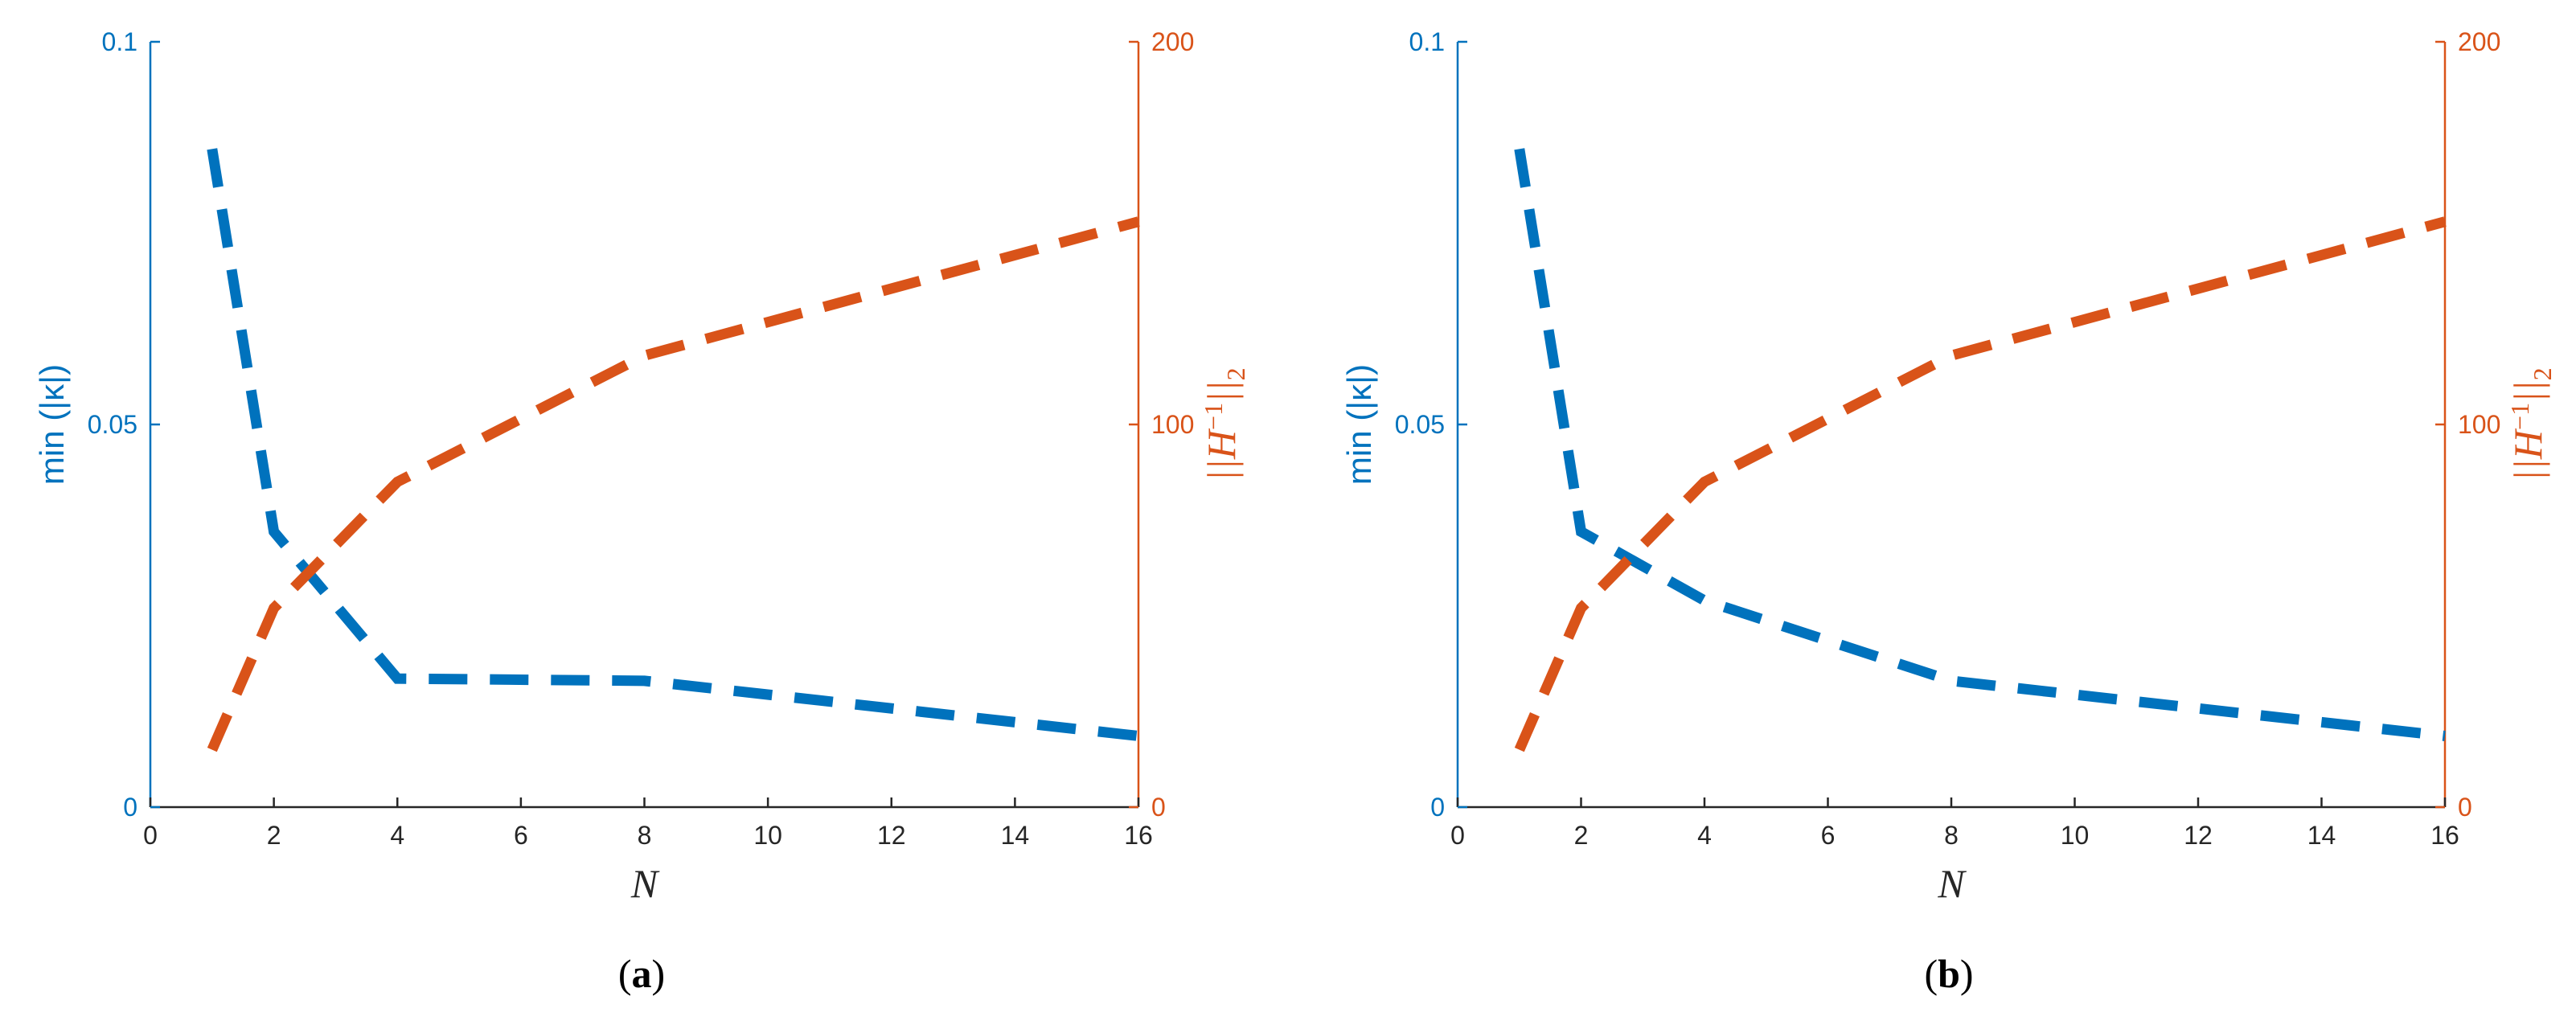 The height and width of the screenshot is (1029, 2576). Describe the element at coordinates (1948, 973) in the screenshot. I see `panel-caption: (b)` at that location.